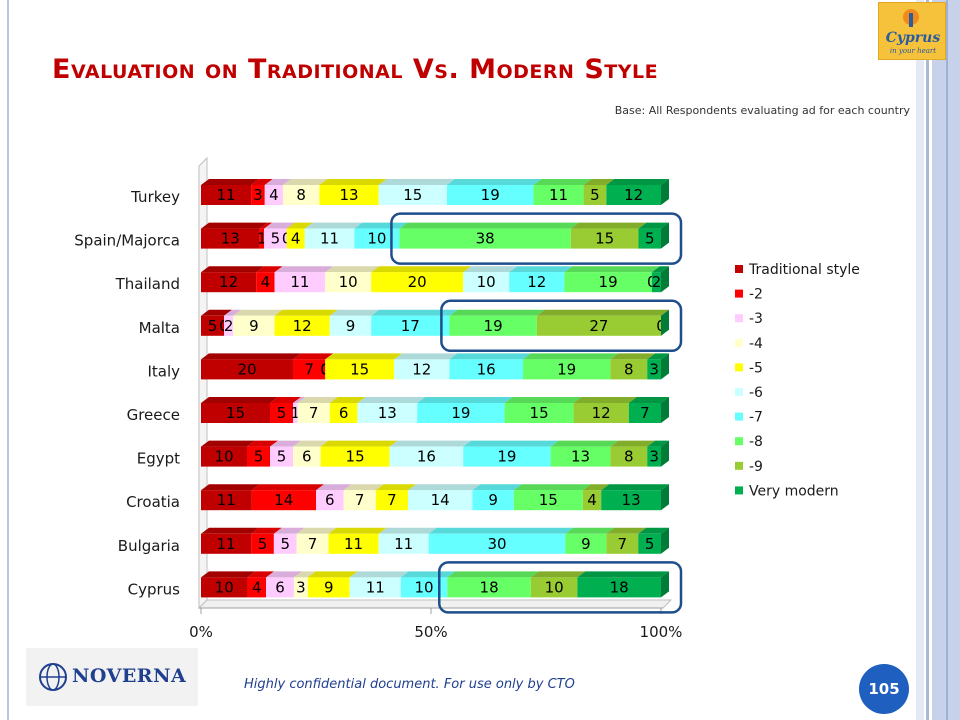 The width and height of the screenshot is (960, 720). What do you see at coordinates (212, 325) in the screenshot?
I see `bar-segment-malta-traditional-style` at bounding box center [212, 325].